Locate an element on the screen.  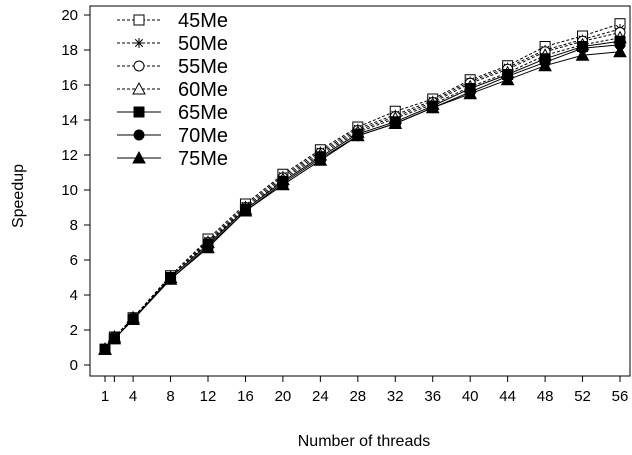
x-tick-label: 52 is located at coordinates (582, 396).